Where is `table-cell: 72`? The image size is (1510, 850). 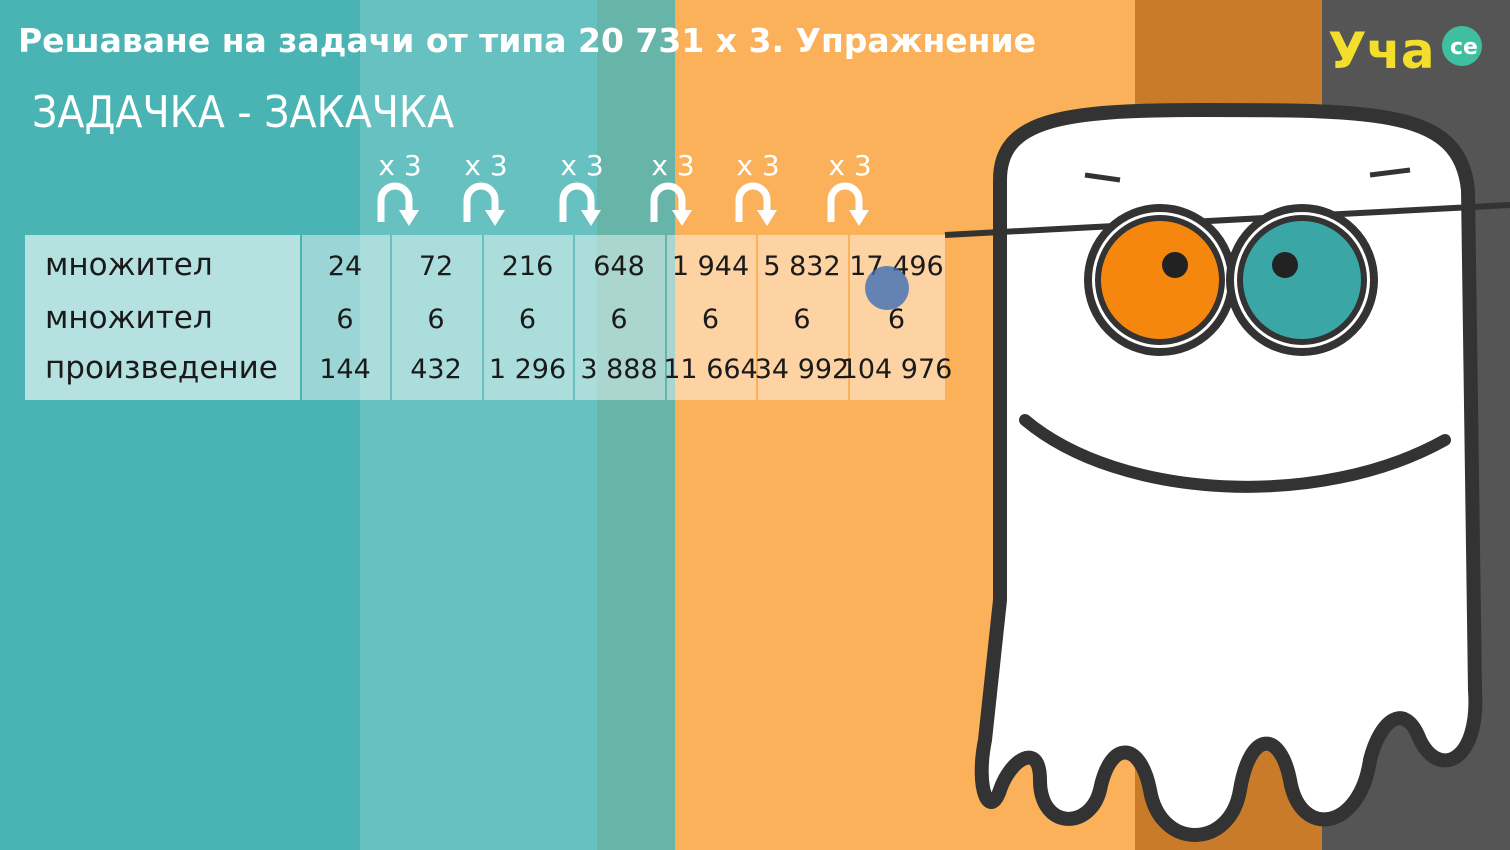
table-cell: 72 is located at coordinates (436, 266).